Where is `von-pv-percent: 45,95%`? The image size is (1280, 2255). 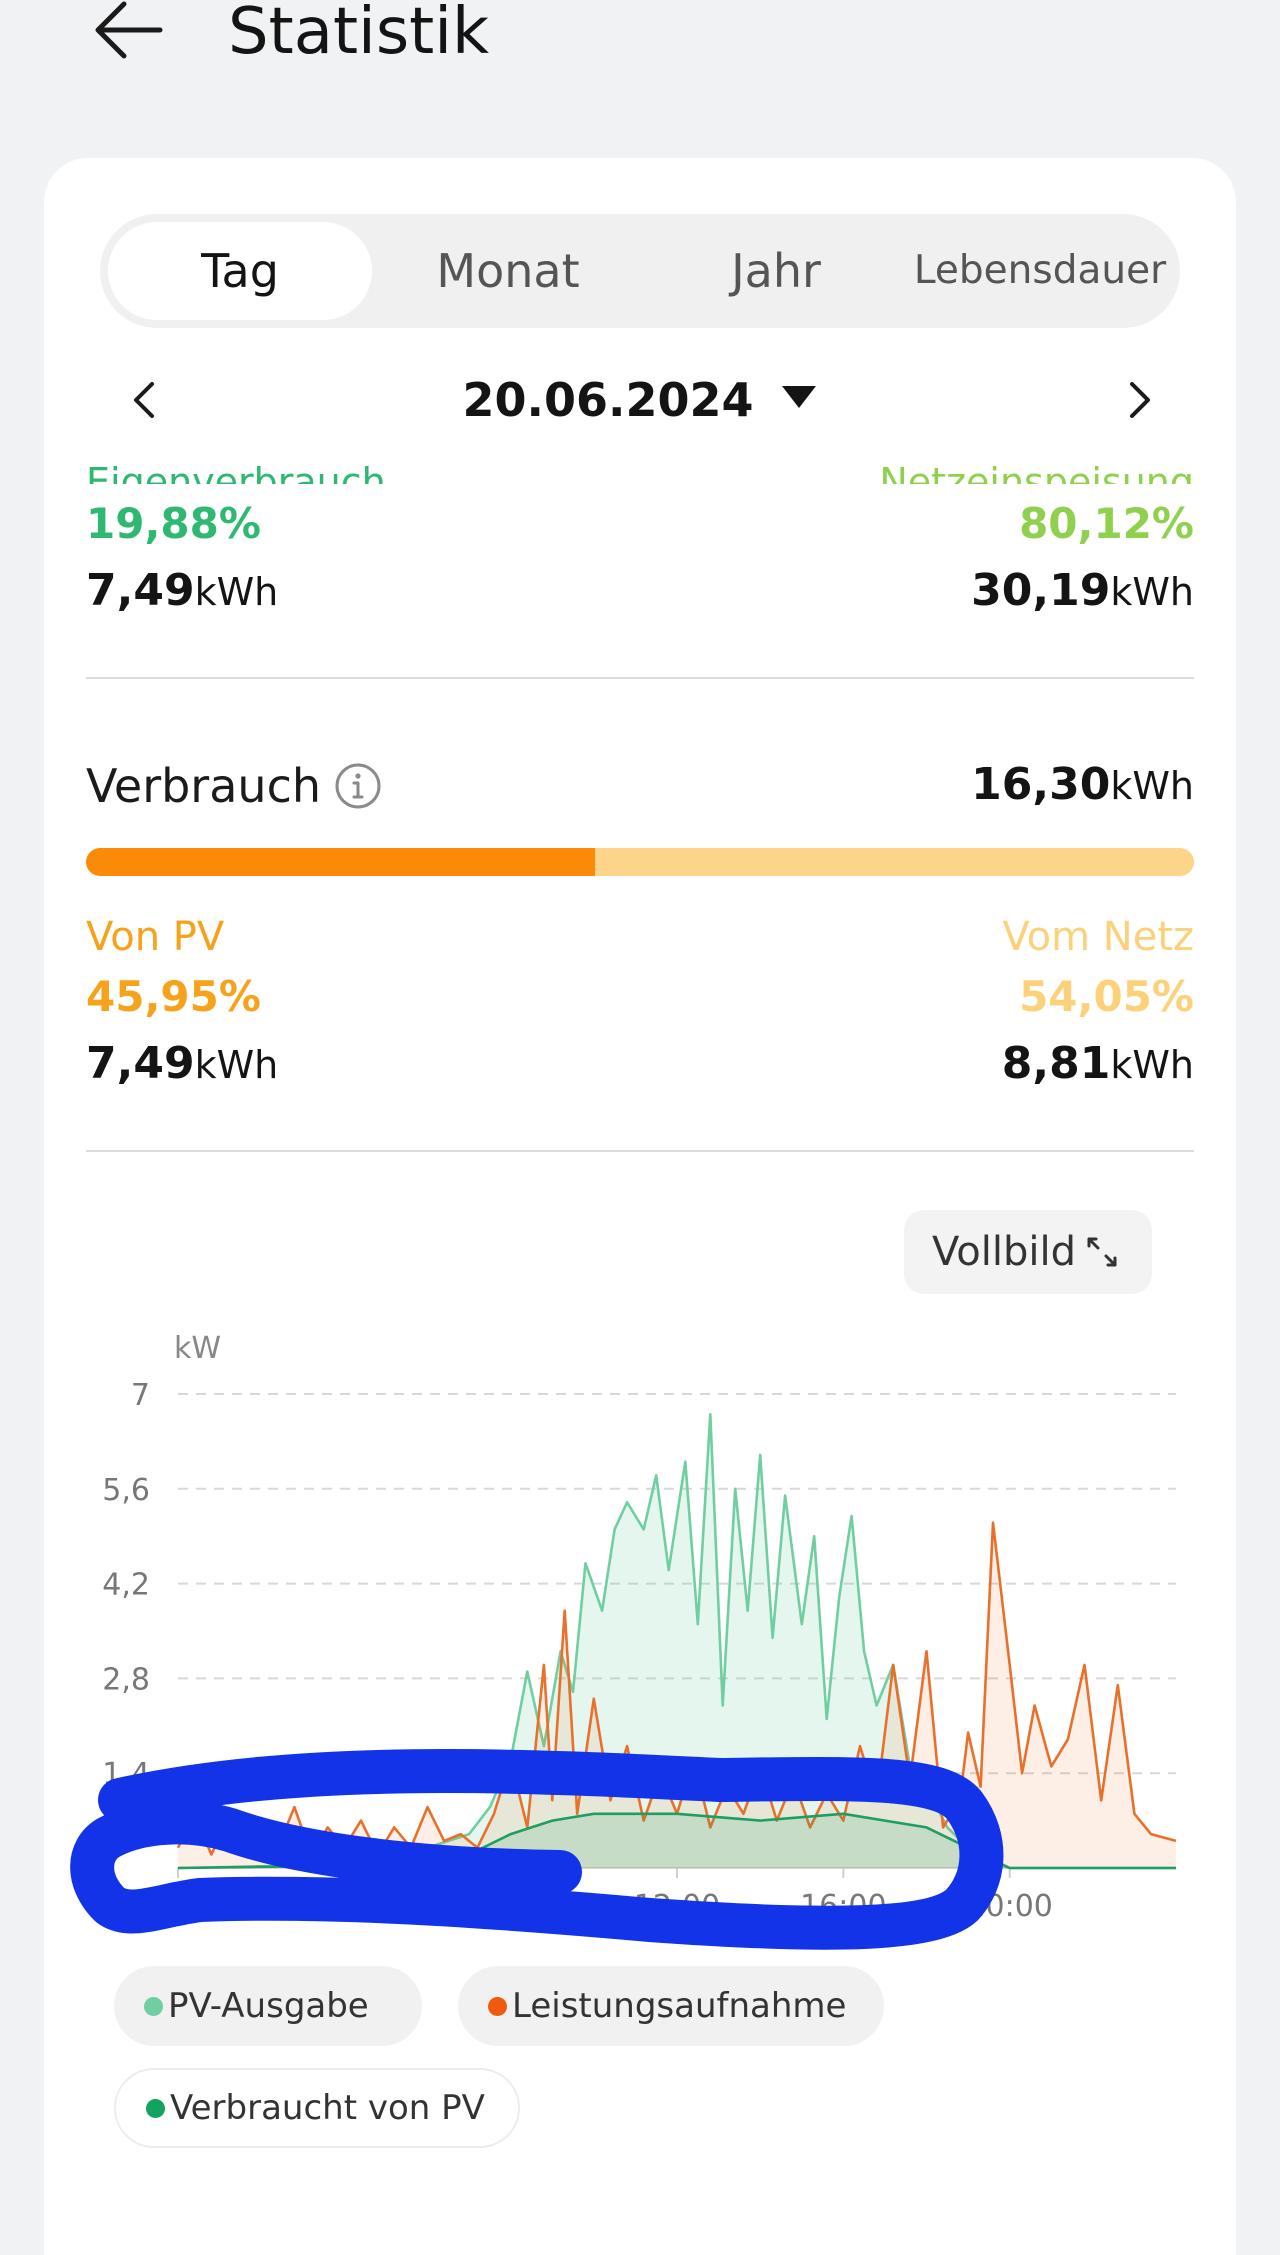 von-pv-percent: 45,95% is located at coordinates (173, 996).